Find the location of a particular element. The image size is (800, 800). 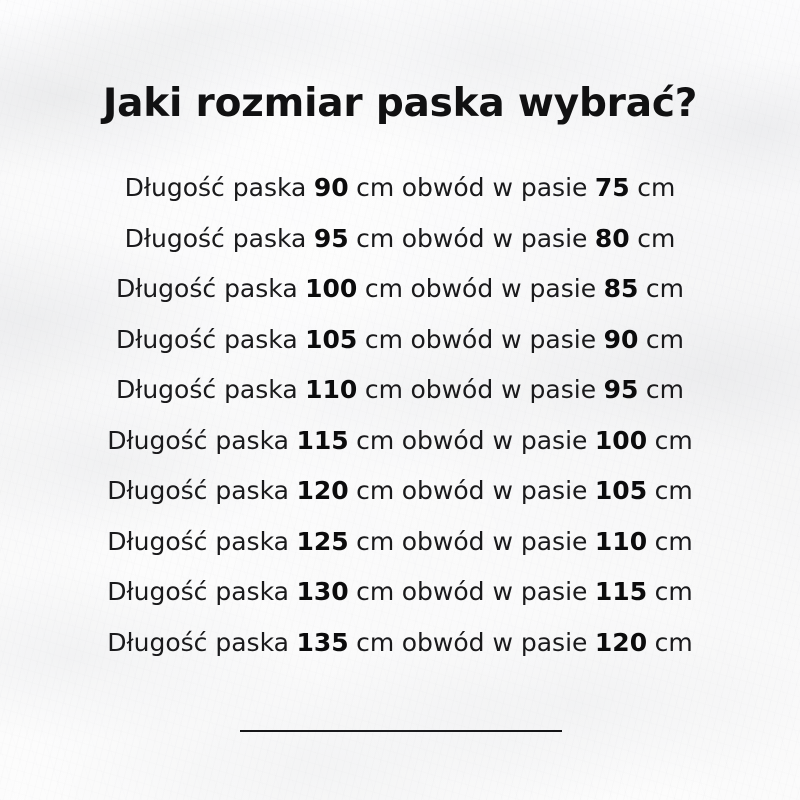

belt-length-value: 125 is located at coordinates (322, 541).